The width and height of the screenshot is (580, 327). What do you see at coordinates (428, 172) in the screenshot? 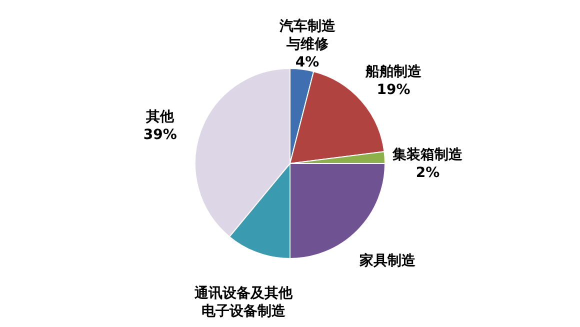
I see `data-label: 2%` at bounding box center [428, 172].